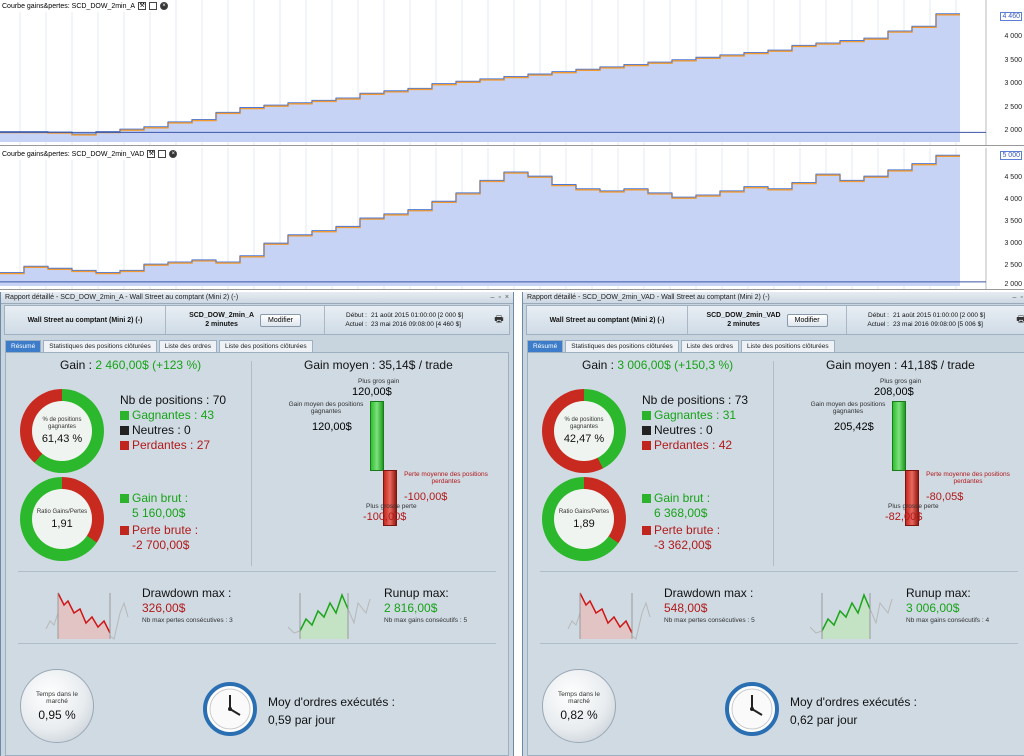 This screenshot has width=1024, height=756. I want to click on win-rate-value: 42,47 %, so click(584, 439).